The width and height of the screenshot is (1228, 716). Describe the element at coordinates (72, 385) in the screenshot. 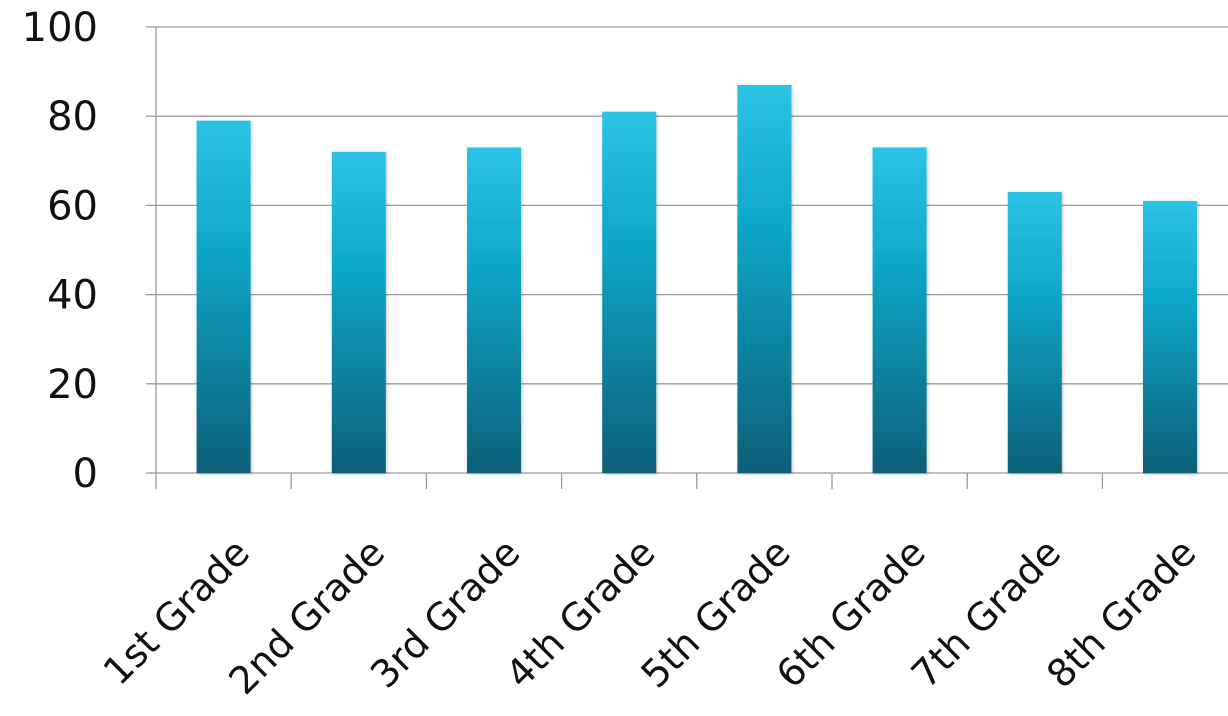

I see `y-tick-label: 20` at that location.